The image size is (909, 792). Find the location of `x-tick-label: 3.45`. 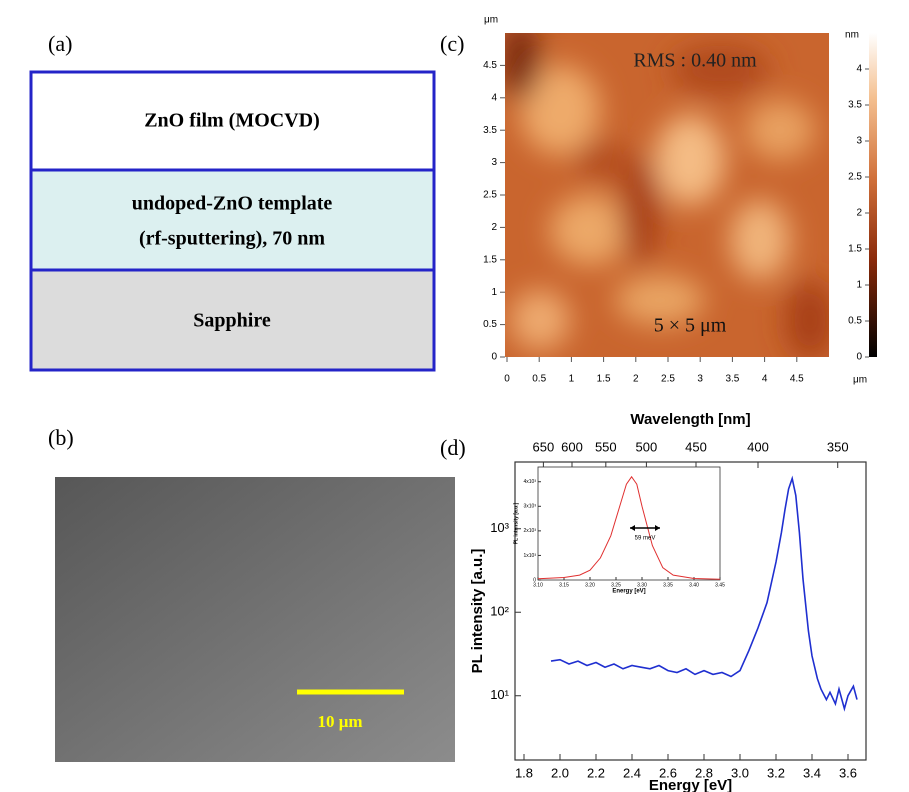

x-tick-label: 3.45 is located at coordinates (720, 585).